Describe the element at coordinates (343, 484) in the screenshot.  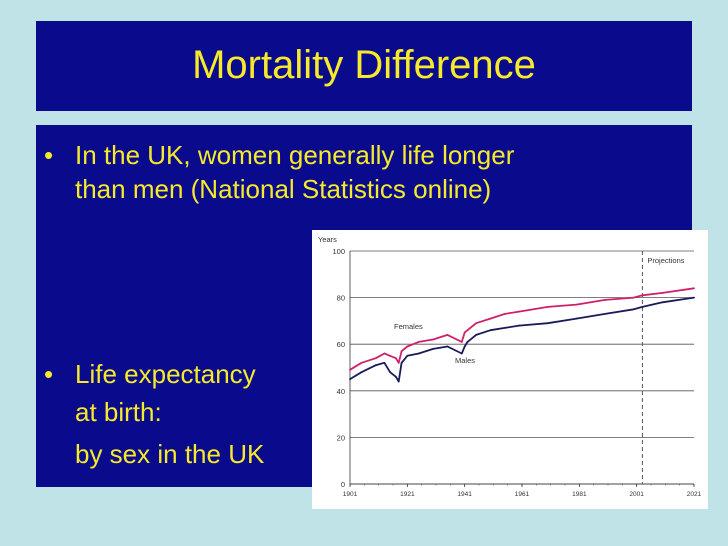
I see `y-tick-label: 0` at that location.